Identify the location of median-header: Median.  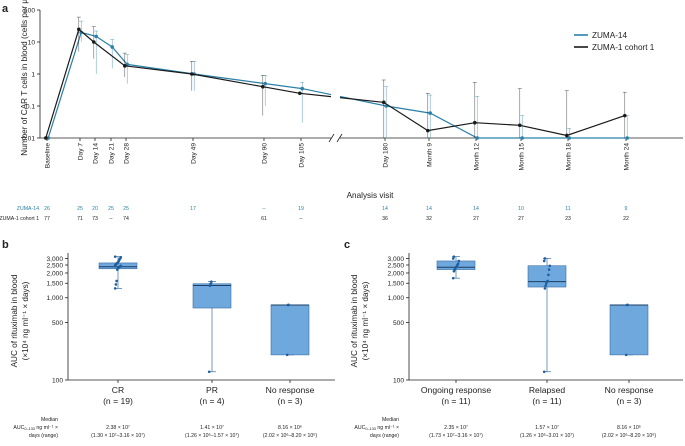
(49, 420).